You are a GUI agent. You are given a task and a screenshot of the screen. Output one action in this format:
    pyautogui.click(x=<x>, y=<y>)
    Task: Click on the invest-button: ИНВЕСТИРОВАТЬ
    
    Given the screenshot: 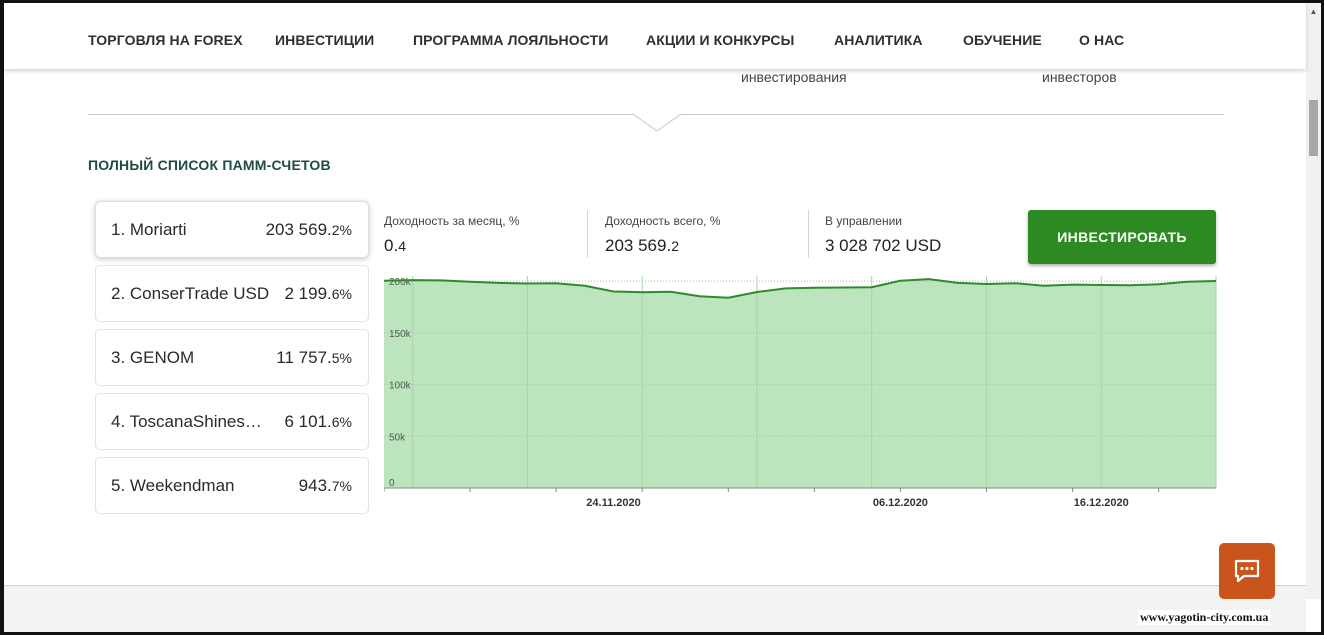 What is the action you would take?
    pyautogui.click(x=1122, y=237)
    